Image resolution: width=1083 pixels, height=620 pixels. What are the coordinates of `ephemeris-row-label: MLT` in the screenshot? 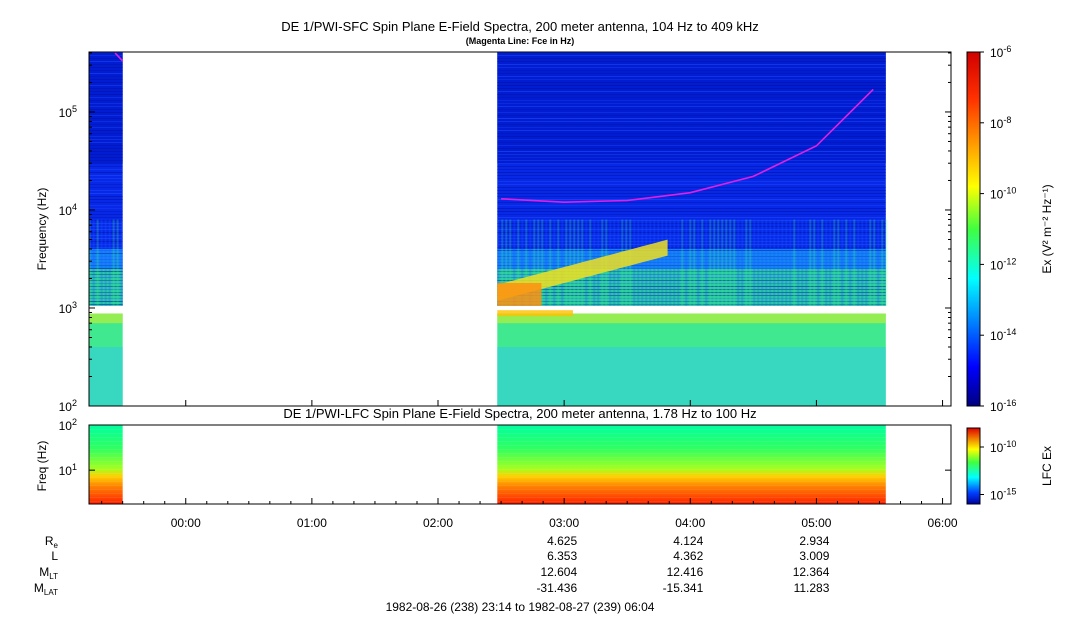 It's located at (48, 573).